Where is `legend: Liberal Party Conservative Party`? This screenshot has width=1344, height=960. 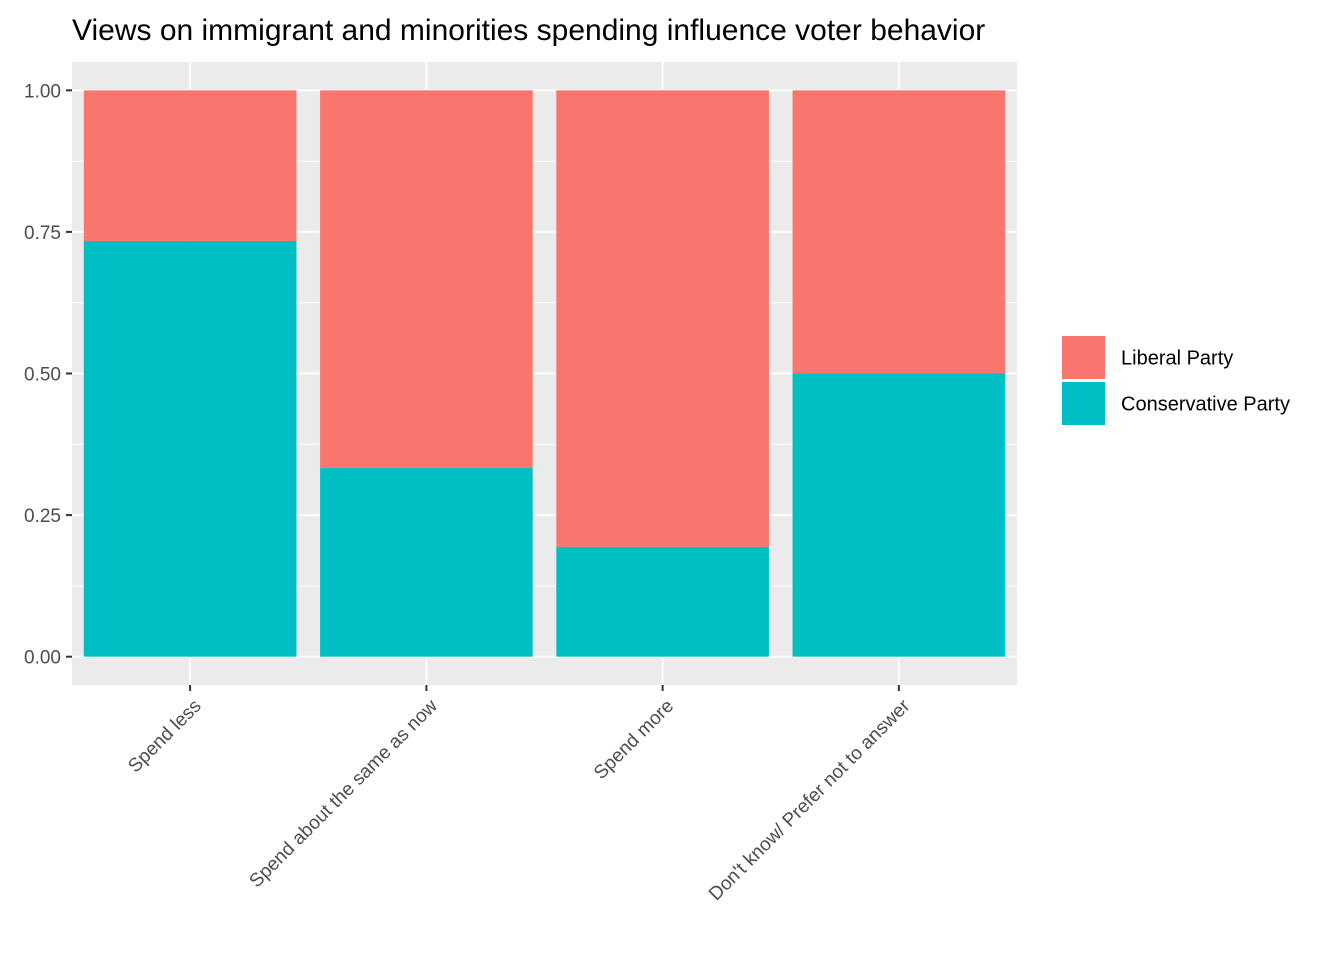 legend: Liberal Party Conservative Party is located at coordinates (1176, 380).